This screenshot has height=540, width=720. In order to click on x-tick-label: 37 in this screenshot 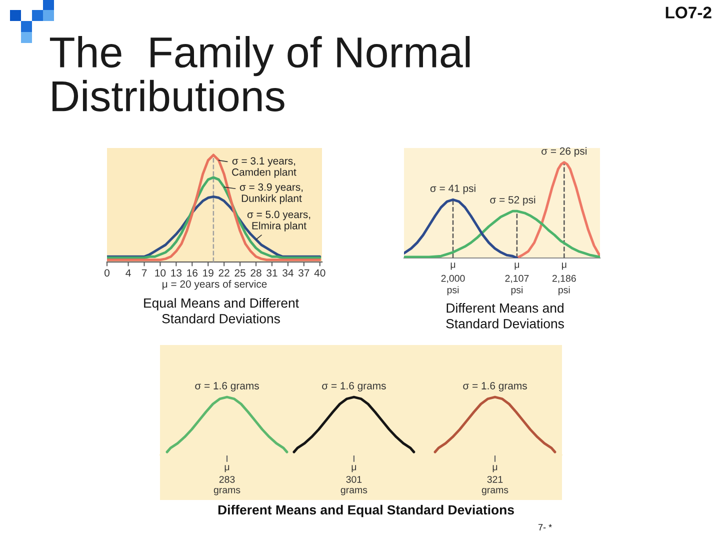, I will do `click(304, 273)`.